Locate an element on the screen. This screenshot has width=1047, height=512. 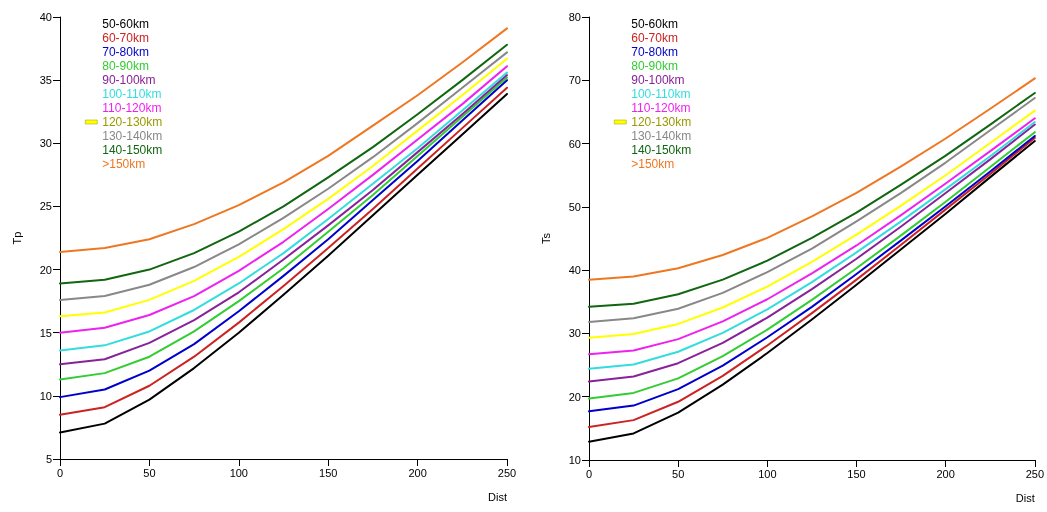
y-tick-label: 80 is located at coordinates (574, 17).